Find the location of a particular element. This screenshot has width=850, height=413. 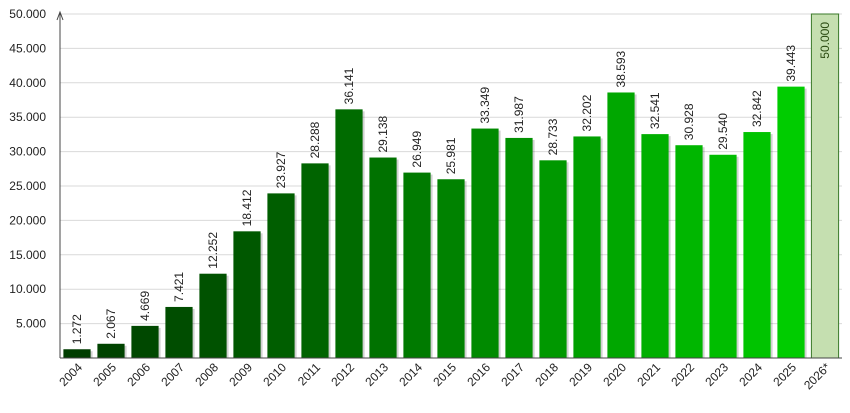

y-tick-label: 35.000 is located at coordinates (27, 117).